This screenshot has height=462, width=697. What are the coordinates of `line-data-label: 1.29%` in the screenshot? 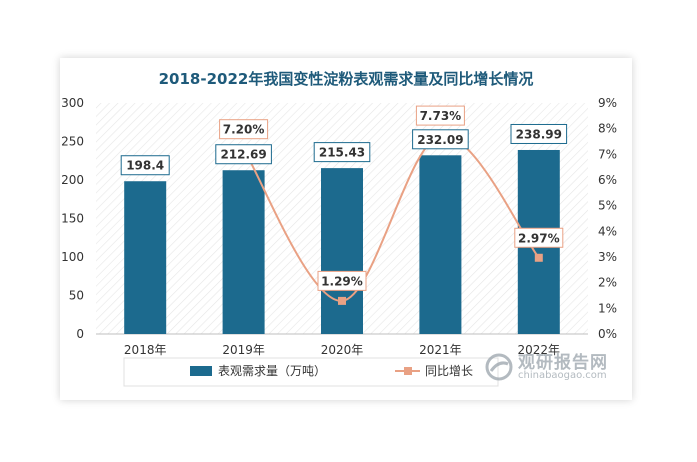 It's located at (342, 281).